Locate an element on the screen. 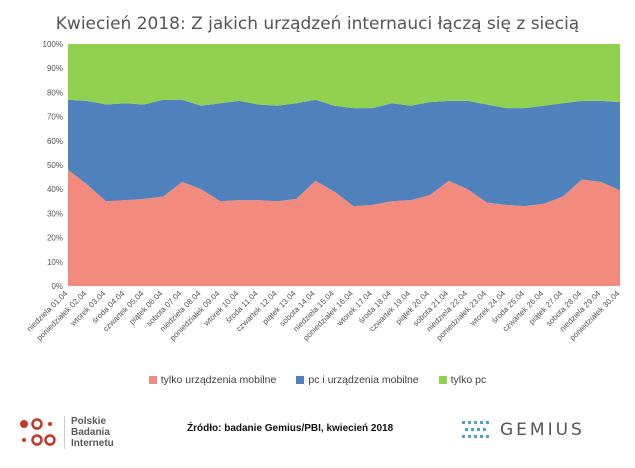 Image resolution: width=635 pixels, height=468 pixels. y-tick-label: 50% is located at coordinates (55, 165).